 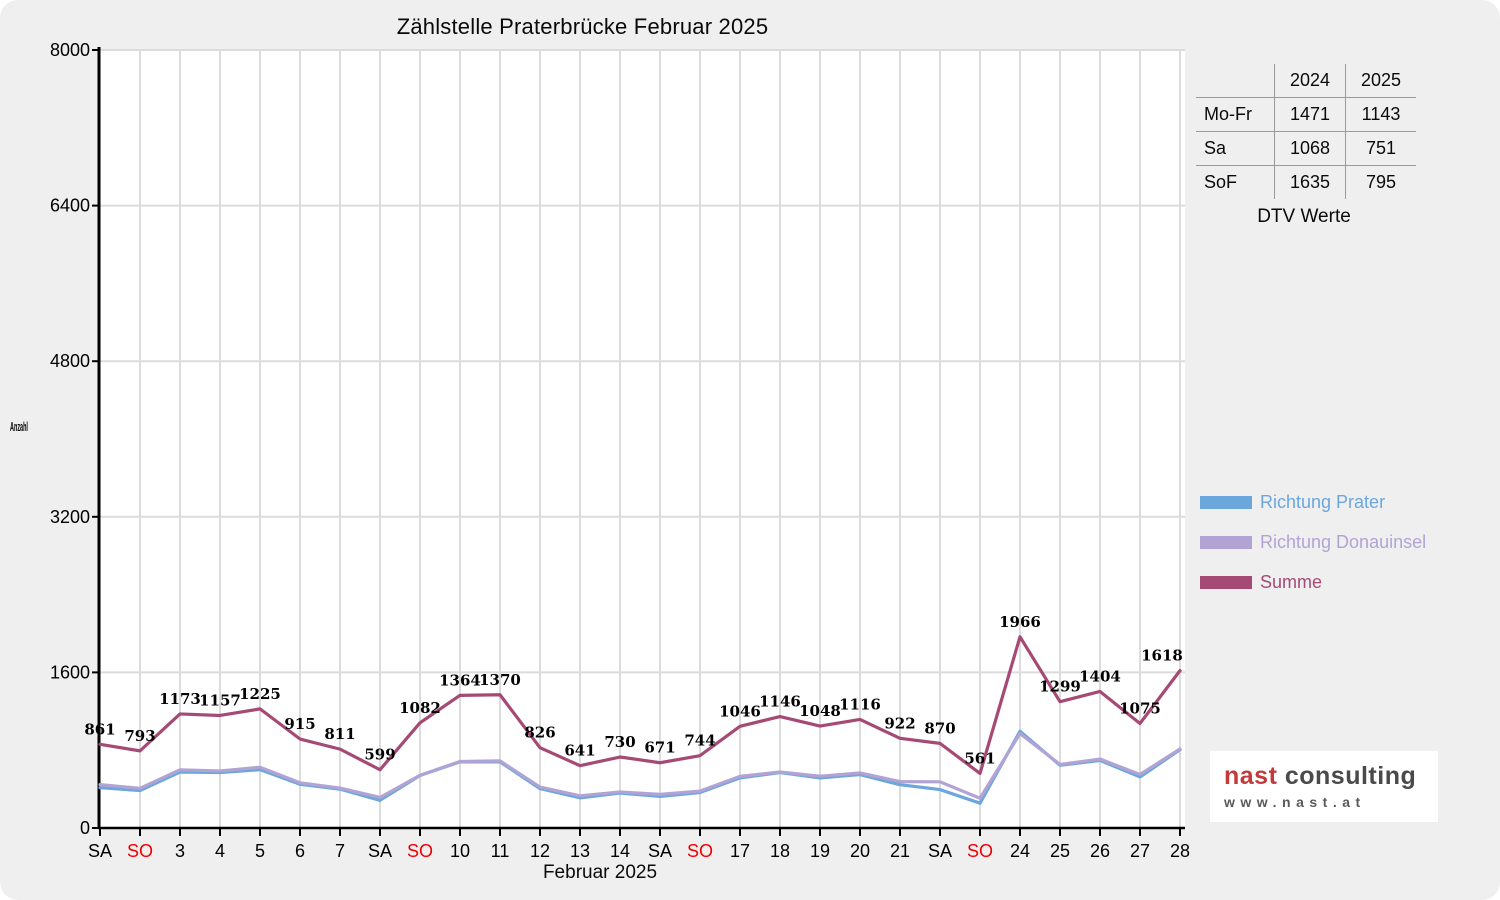 What do you see at coordinates (1060, 687) in the screenshot?
I see `data-label: 1299` at bounding box center [1060, 687].